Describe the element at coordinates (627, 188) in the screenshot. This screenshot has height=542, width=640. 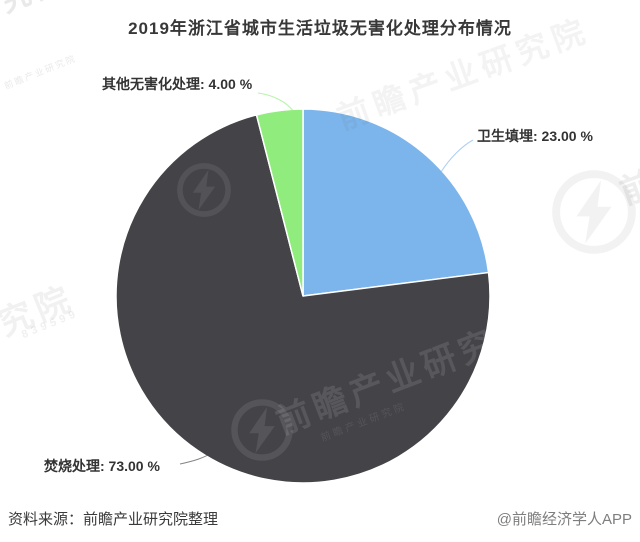
I see `watermark-fragment: 前` at that location.